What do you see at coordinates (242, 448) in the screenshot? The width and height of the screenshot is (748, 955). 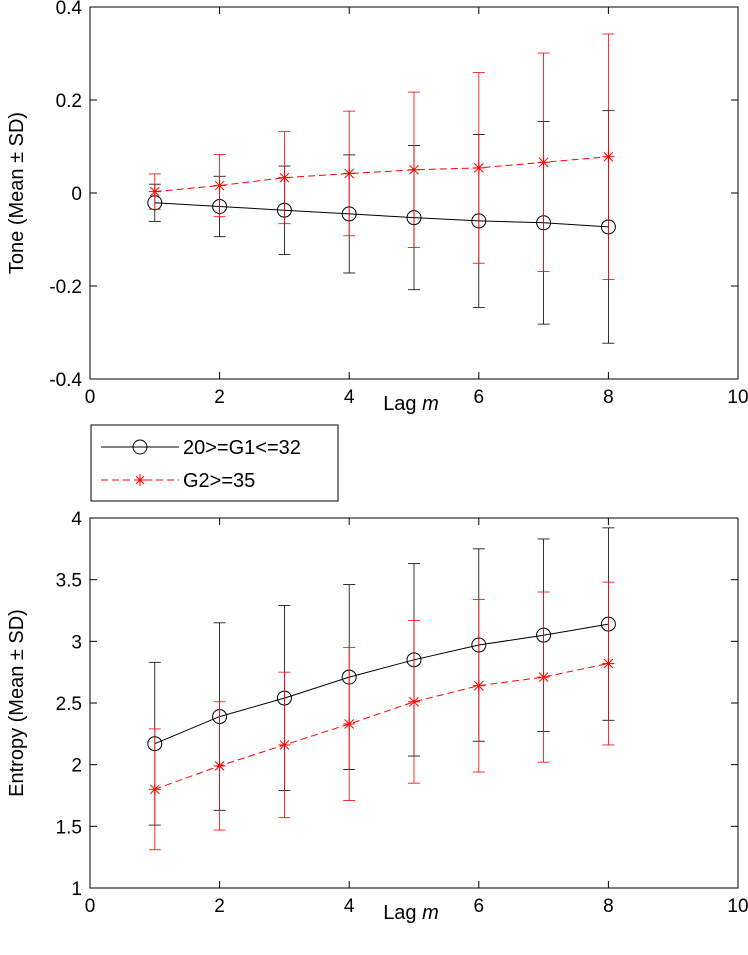 I see `legend-label-g1: 20>=G1<=32` at bounding box center [242, 448].